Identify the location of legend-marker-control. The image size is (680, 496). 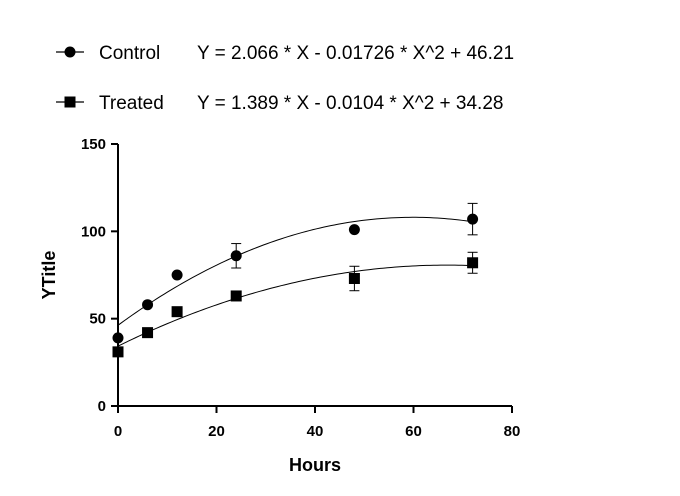
(70, 52).